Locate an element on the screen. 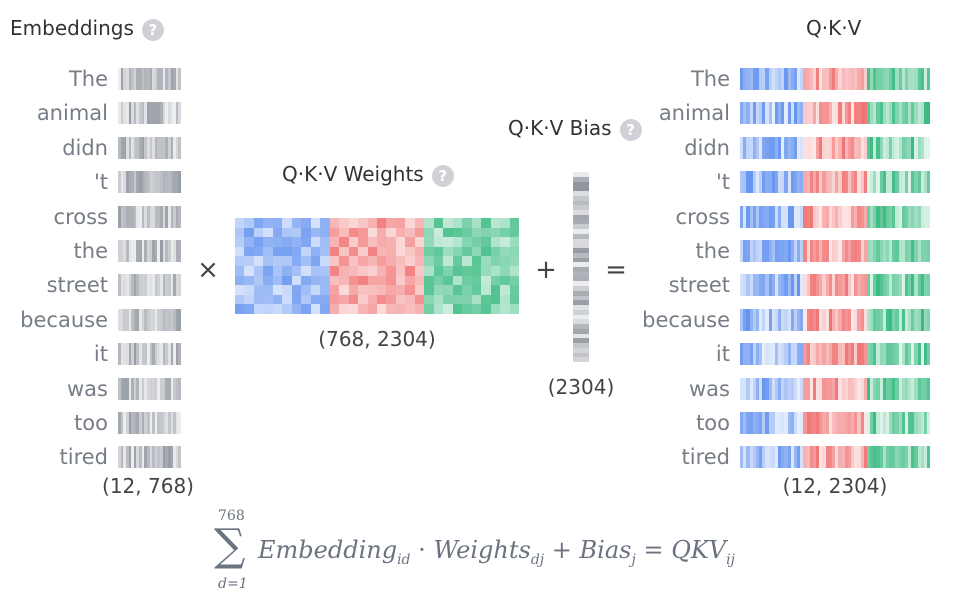 This screenshot has width=966, height=609. token-label: it is located at coordinates (722, 354).